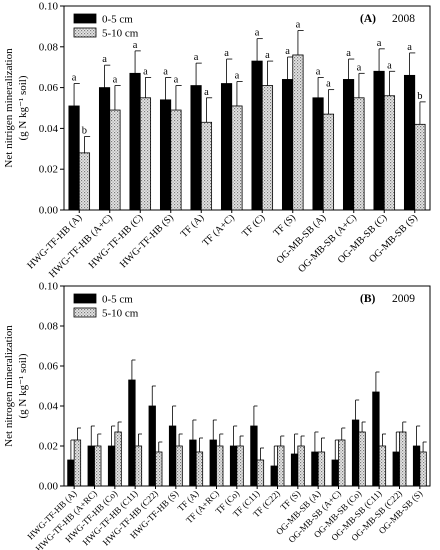  Describe the element at coordinates (49, 367) in the screenshot. I see `y-tick-label: 0.06` at that location.